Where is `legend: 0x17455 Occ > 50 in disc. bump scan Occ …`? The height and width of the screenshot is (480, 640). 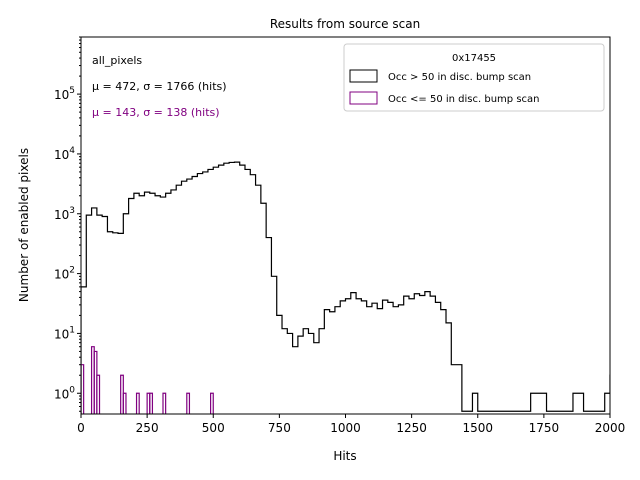 legend: 0x17455 Occ > 50 in disc. bump scan Occ … is located at coordinates (474, 77).